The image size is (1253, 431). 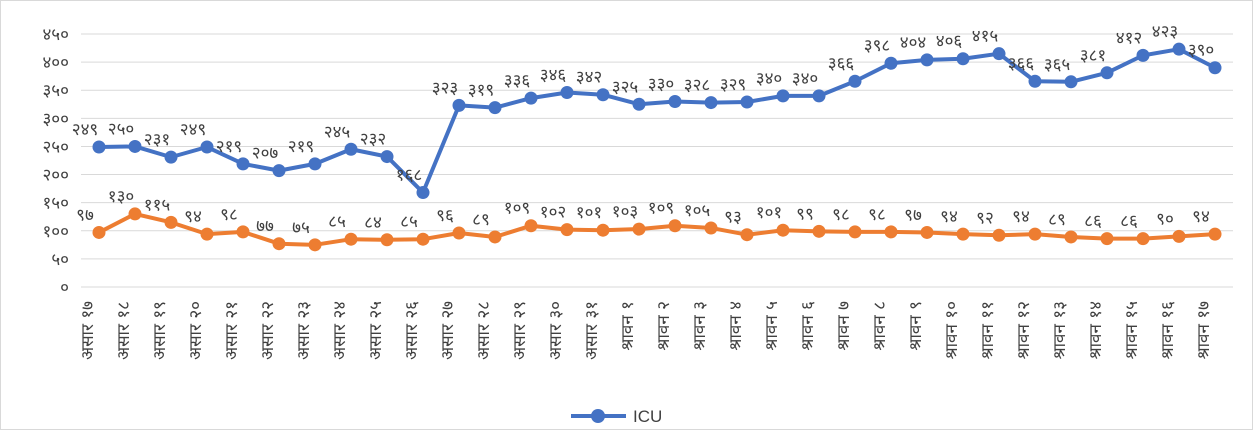 I want to click on data-label: ७७, so click(x=265, y=227).